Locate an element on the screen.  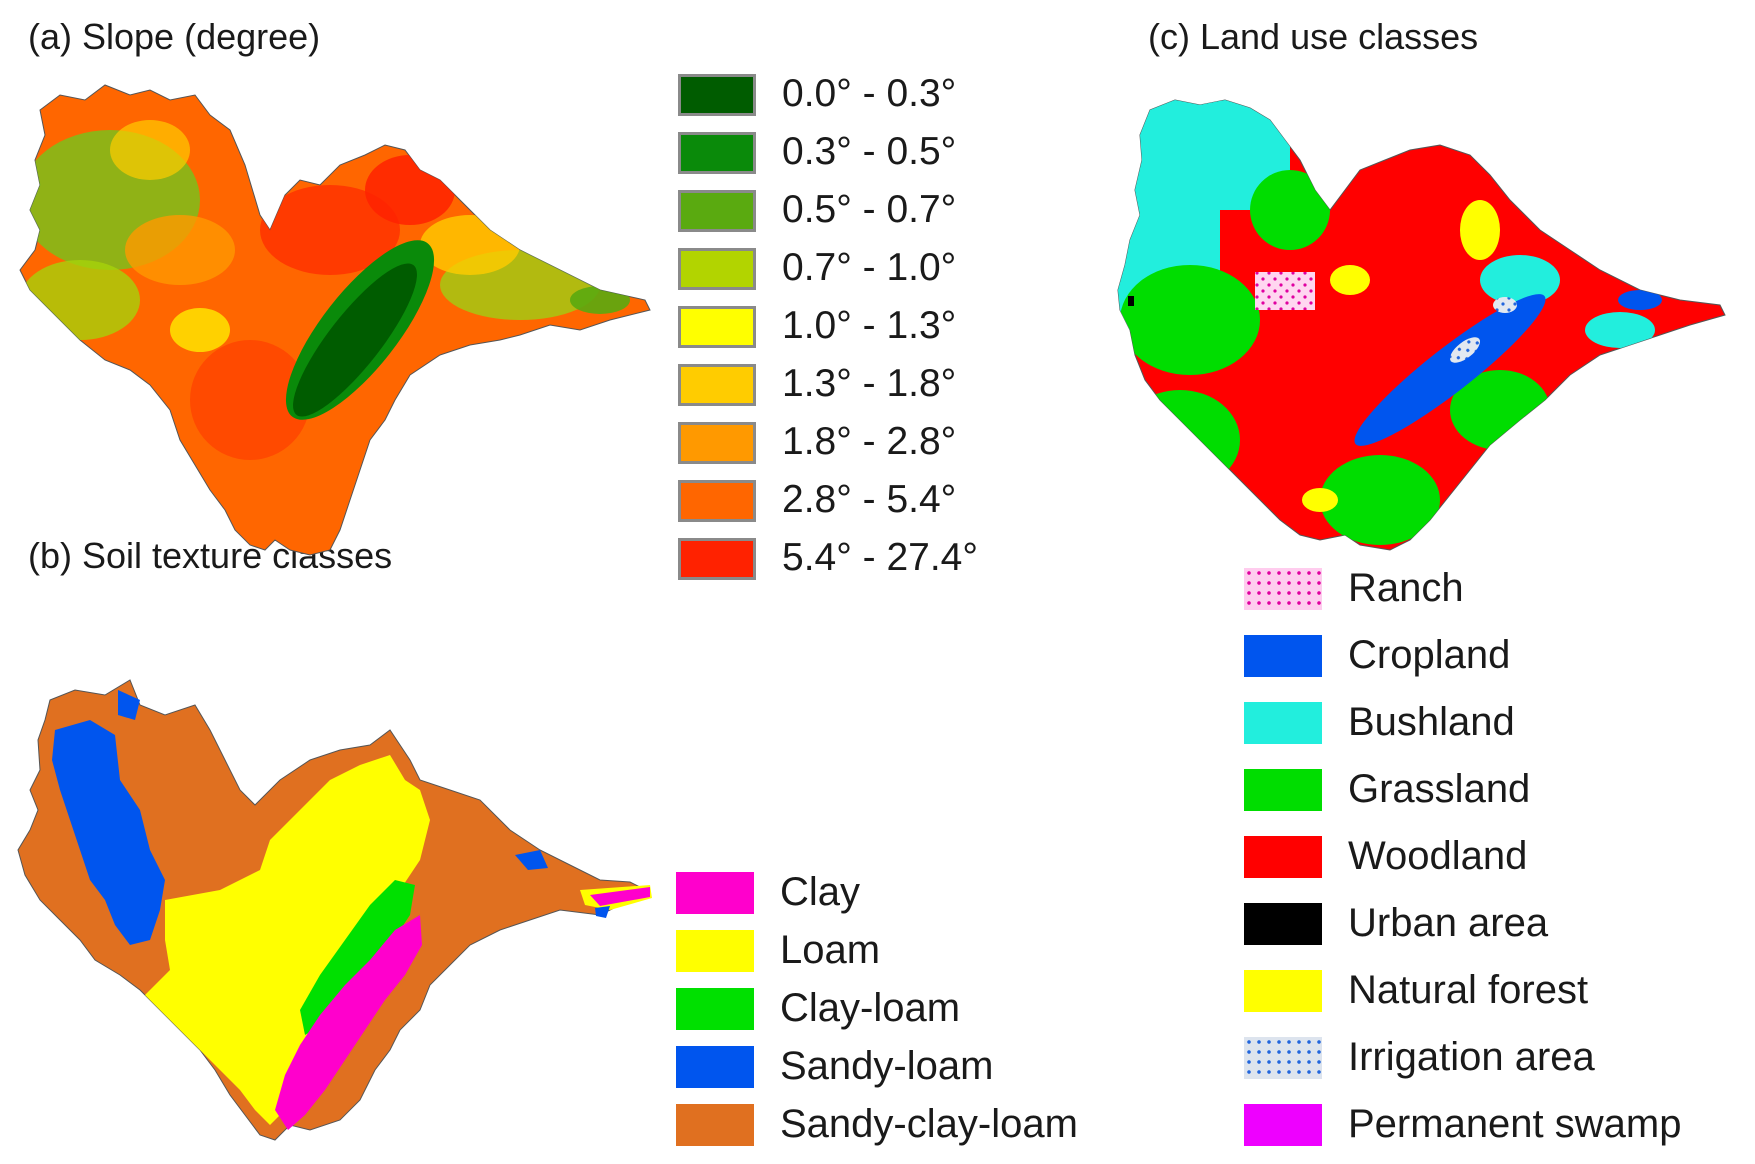
legend-label: Ranch is located at coordinates (1406, 588).